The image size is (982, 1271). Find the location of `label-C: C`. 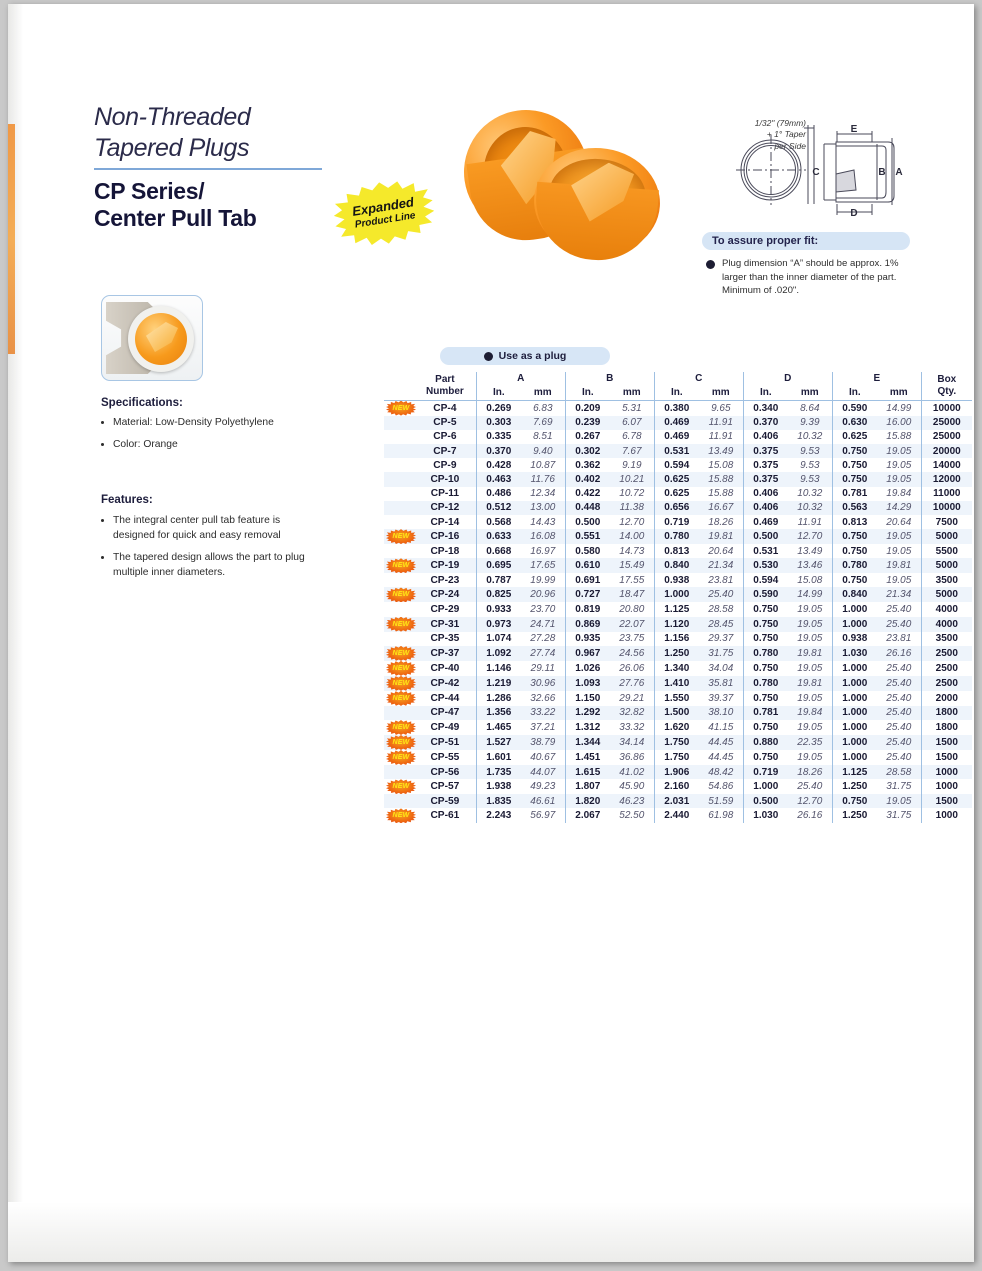

label-C: C is located at coordinates (815, 172).